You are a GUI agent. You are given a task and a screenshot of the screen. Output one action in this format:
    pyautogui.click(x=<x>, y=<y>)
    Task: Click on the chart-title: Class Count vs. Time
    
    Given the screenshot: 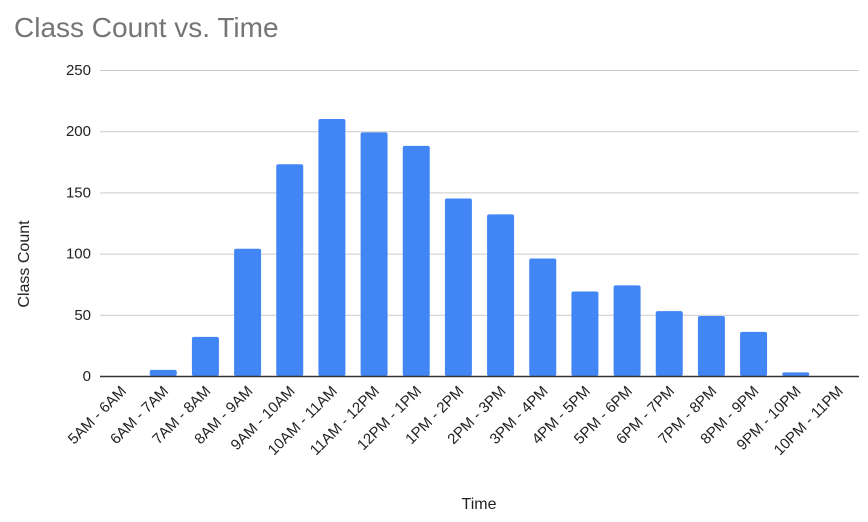 What is the action you would take?
    pyautogui.click(x=146, y=27)
    